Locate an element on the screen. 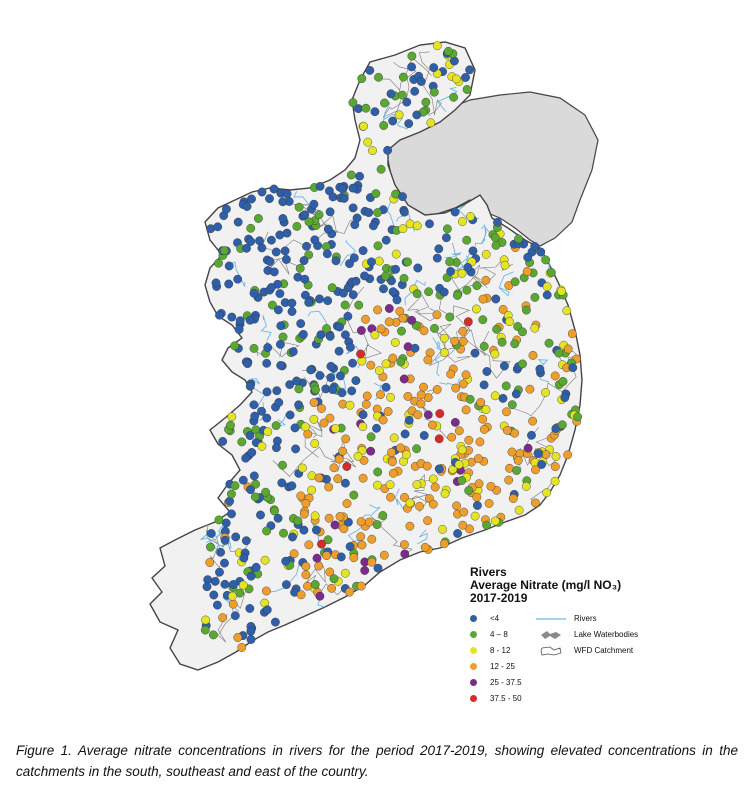  legend-label-25-37-5: 25 - 37.5 is located at coordinates (506, 682).